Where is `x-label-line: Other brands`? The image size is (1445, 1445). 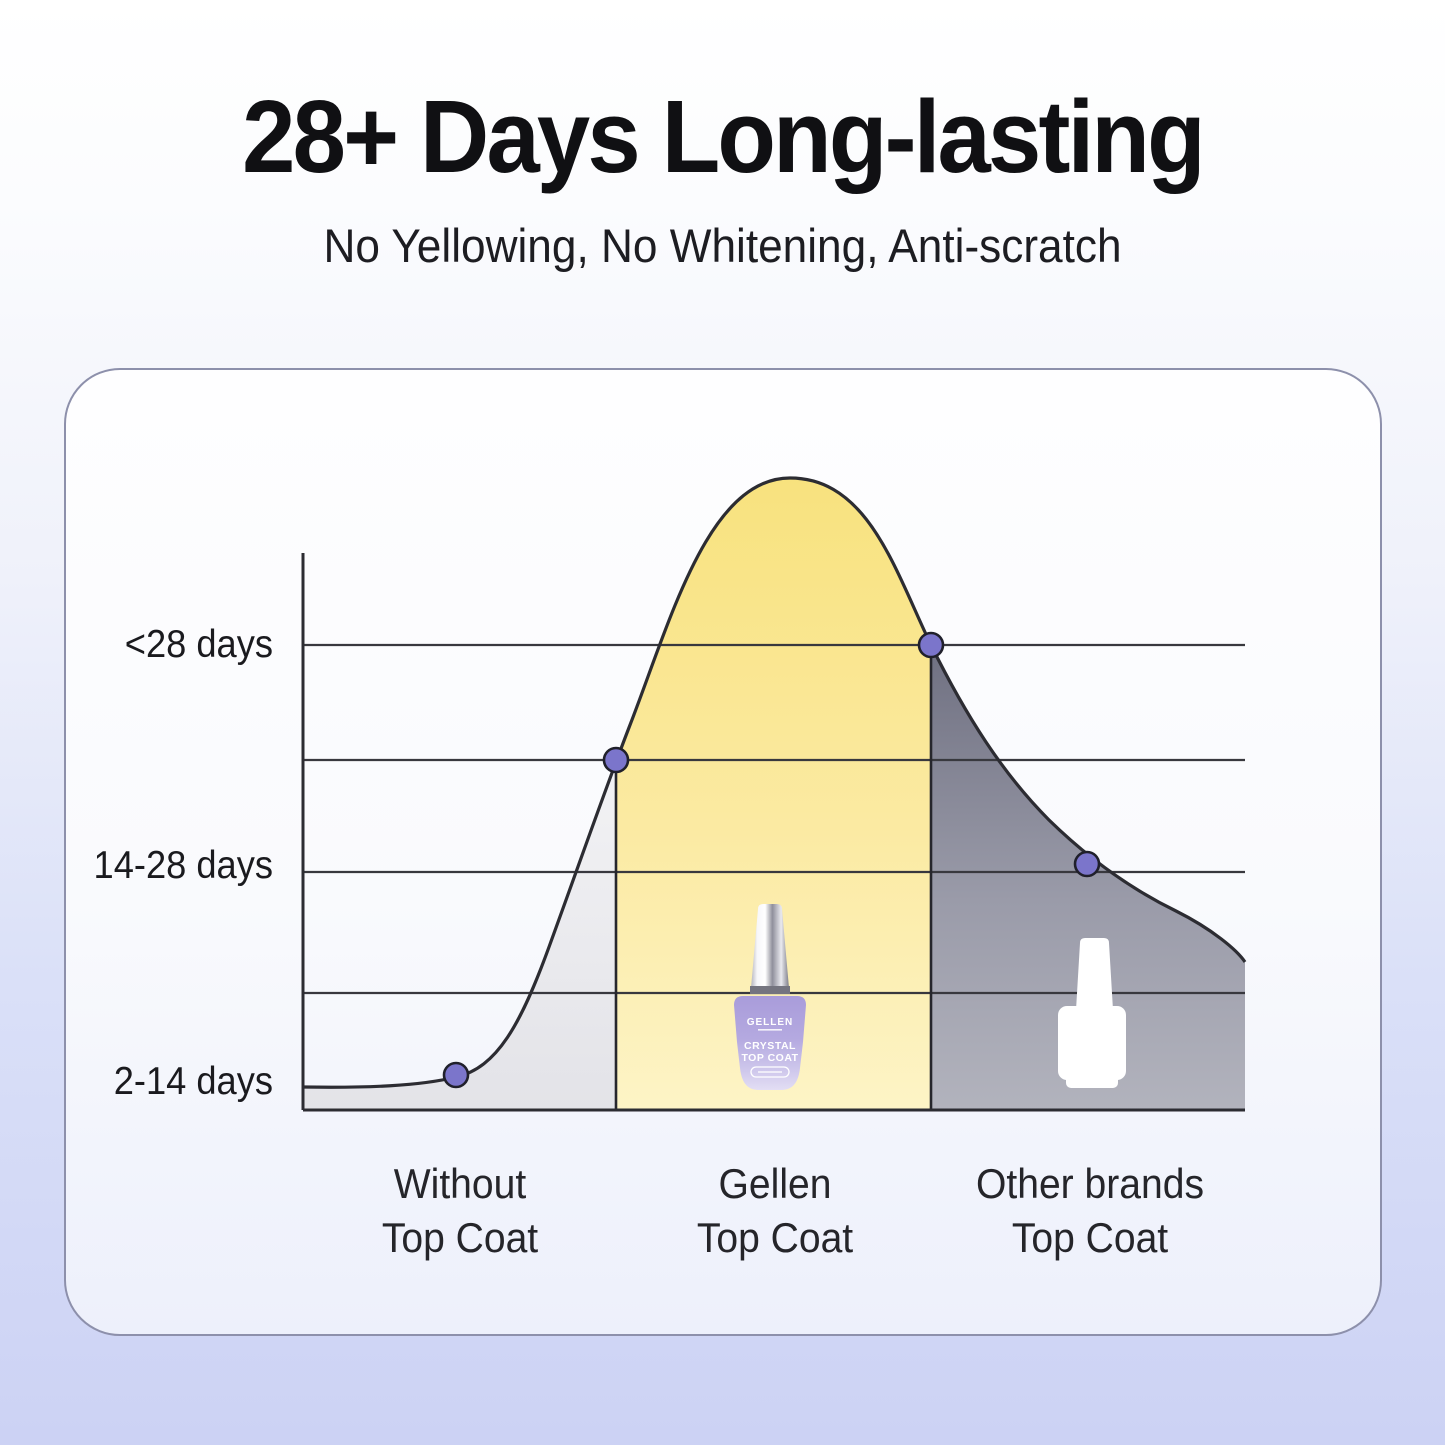
x-label-line: Other brands is located at coordinates (1090, 1183).